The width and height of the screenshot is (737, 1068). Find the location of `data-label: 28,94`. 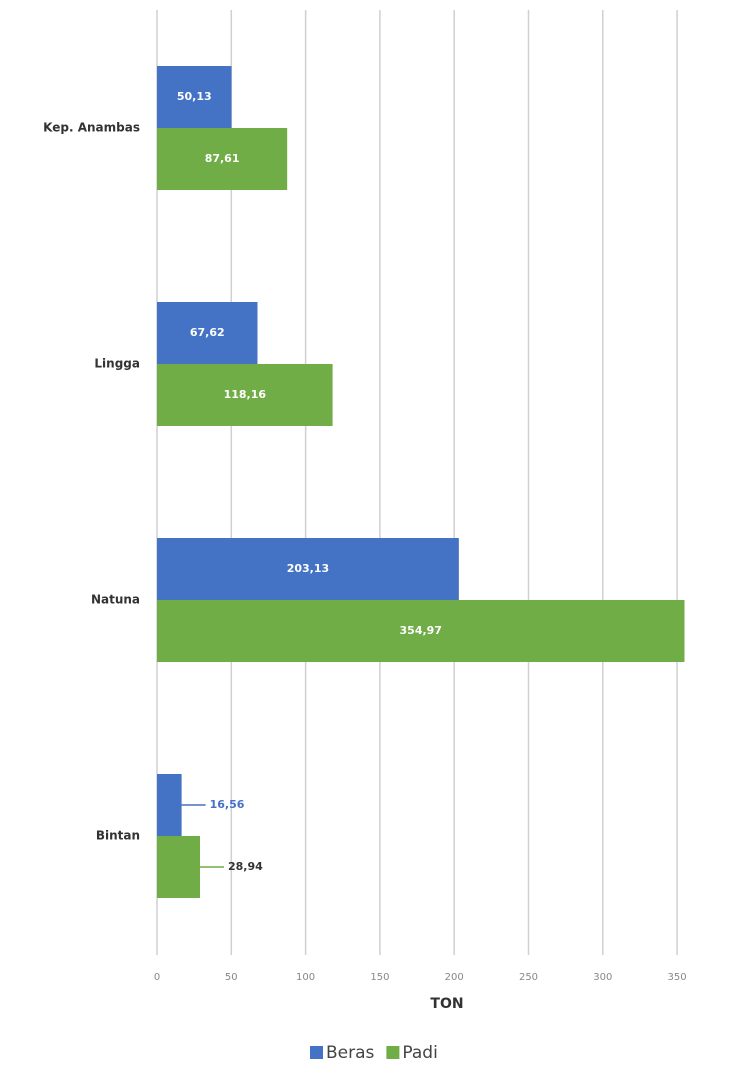

data-label: 28,94 is located at coordinates (245, 866).